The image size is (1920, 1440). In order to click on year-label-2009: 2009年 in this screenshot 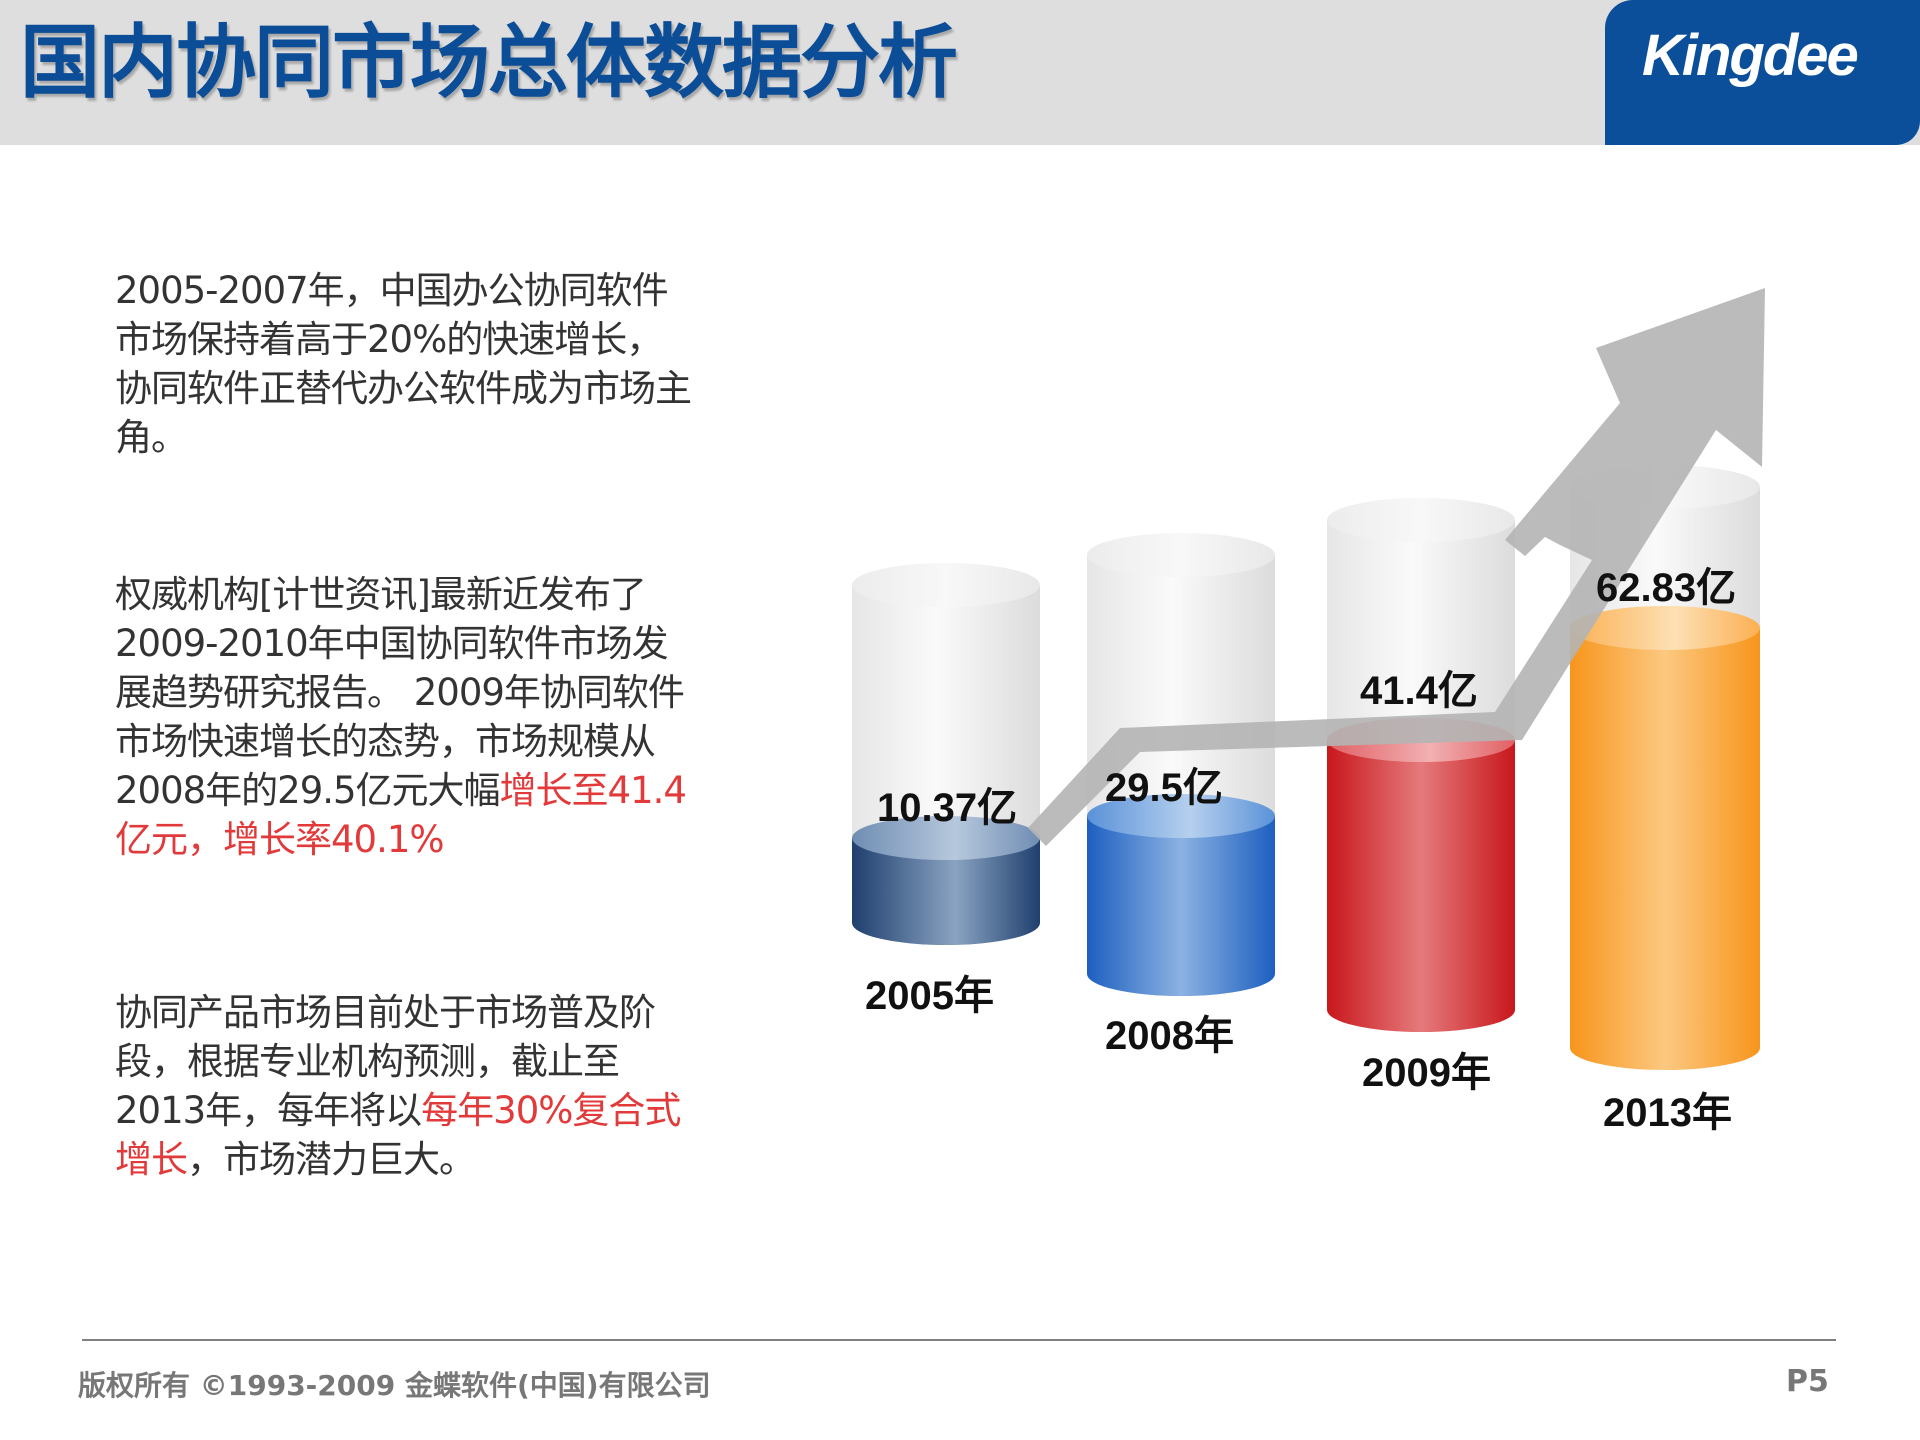, I will do `click(1426, 1073)`.